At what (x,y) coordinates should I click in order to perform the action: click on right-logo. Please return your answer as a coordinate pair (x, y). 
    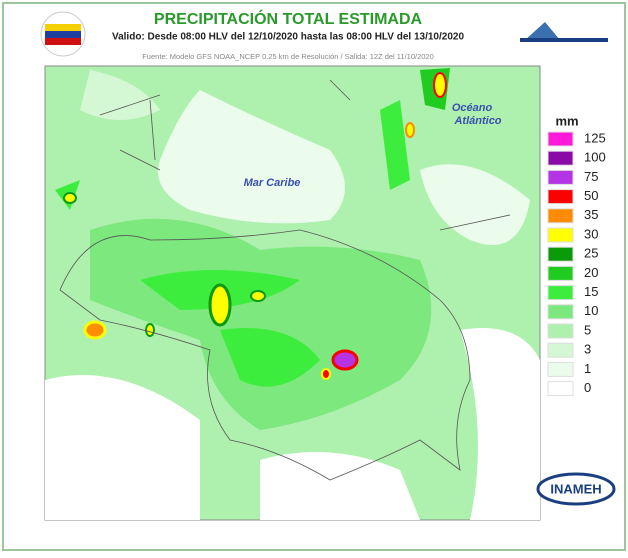
    Looking at the image, I should click on (564, 32).